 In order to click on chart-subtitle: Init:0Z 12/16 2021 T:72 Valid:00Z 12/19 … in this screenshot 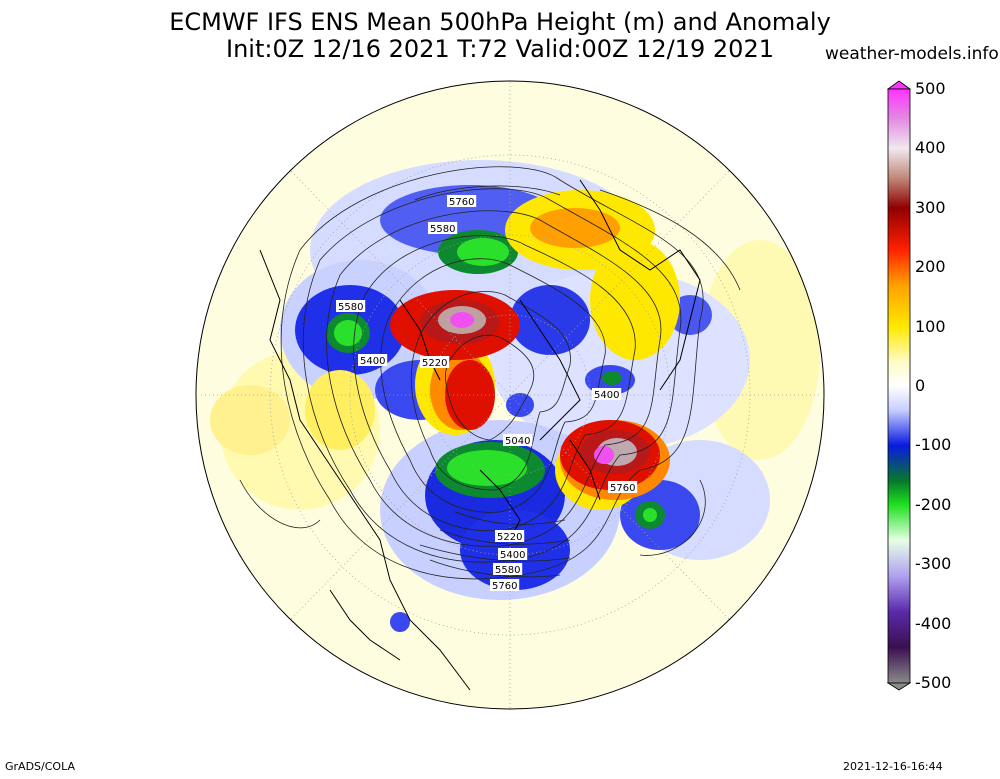, I will do `click(500, 49)`.